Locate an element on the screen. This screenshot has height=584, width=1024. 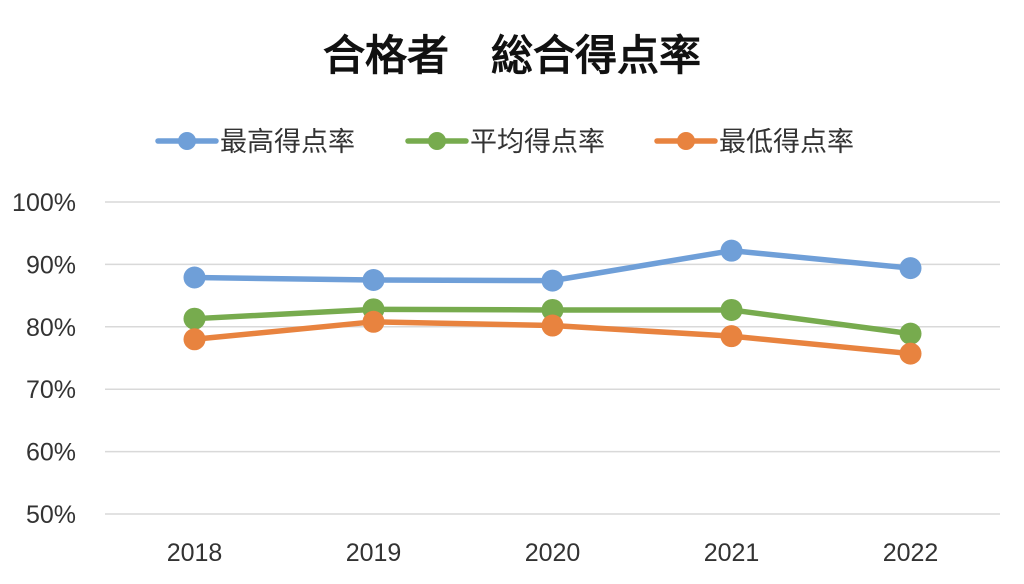
legend-label: 平均得点率 is located at coordinates (537, 142).